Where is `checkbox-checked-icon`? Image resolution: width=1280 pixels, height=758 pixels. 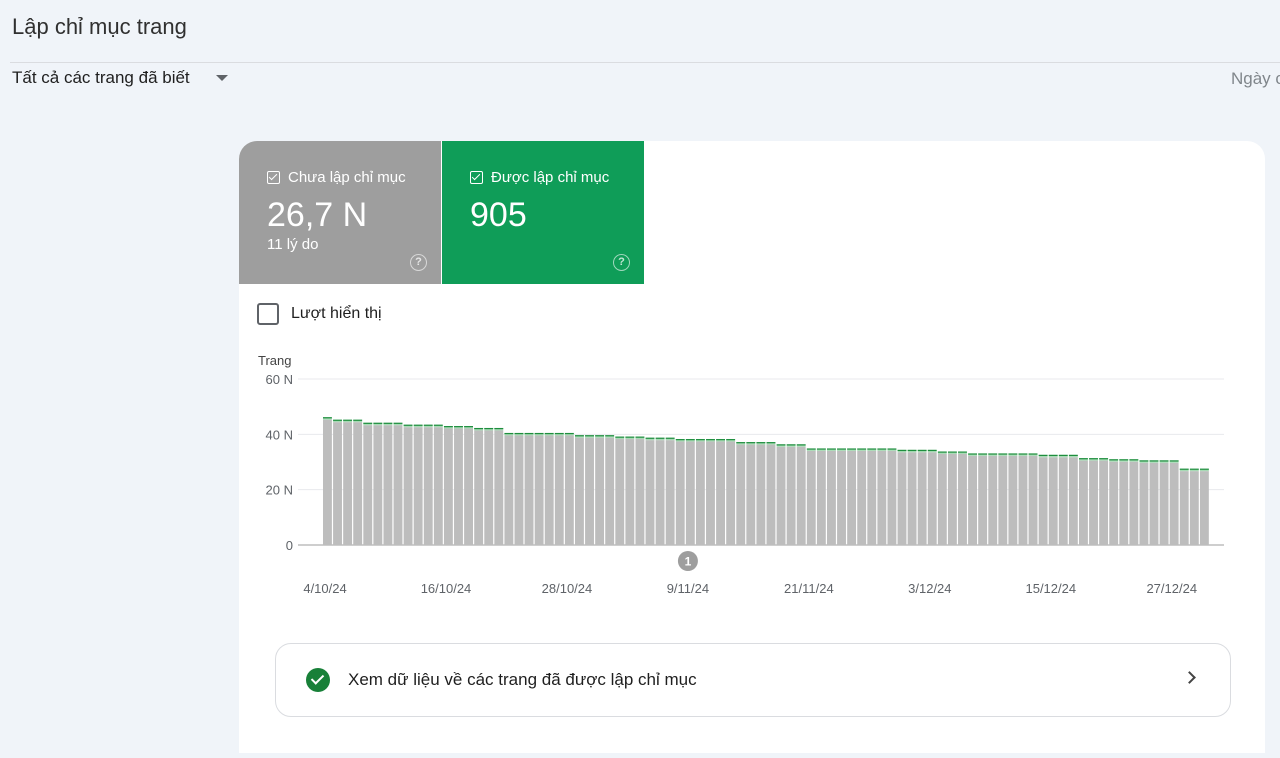 checkbox-checked-icon is located at coordinates (476, 177).